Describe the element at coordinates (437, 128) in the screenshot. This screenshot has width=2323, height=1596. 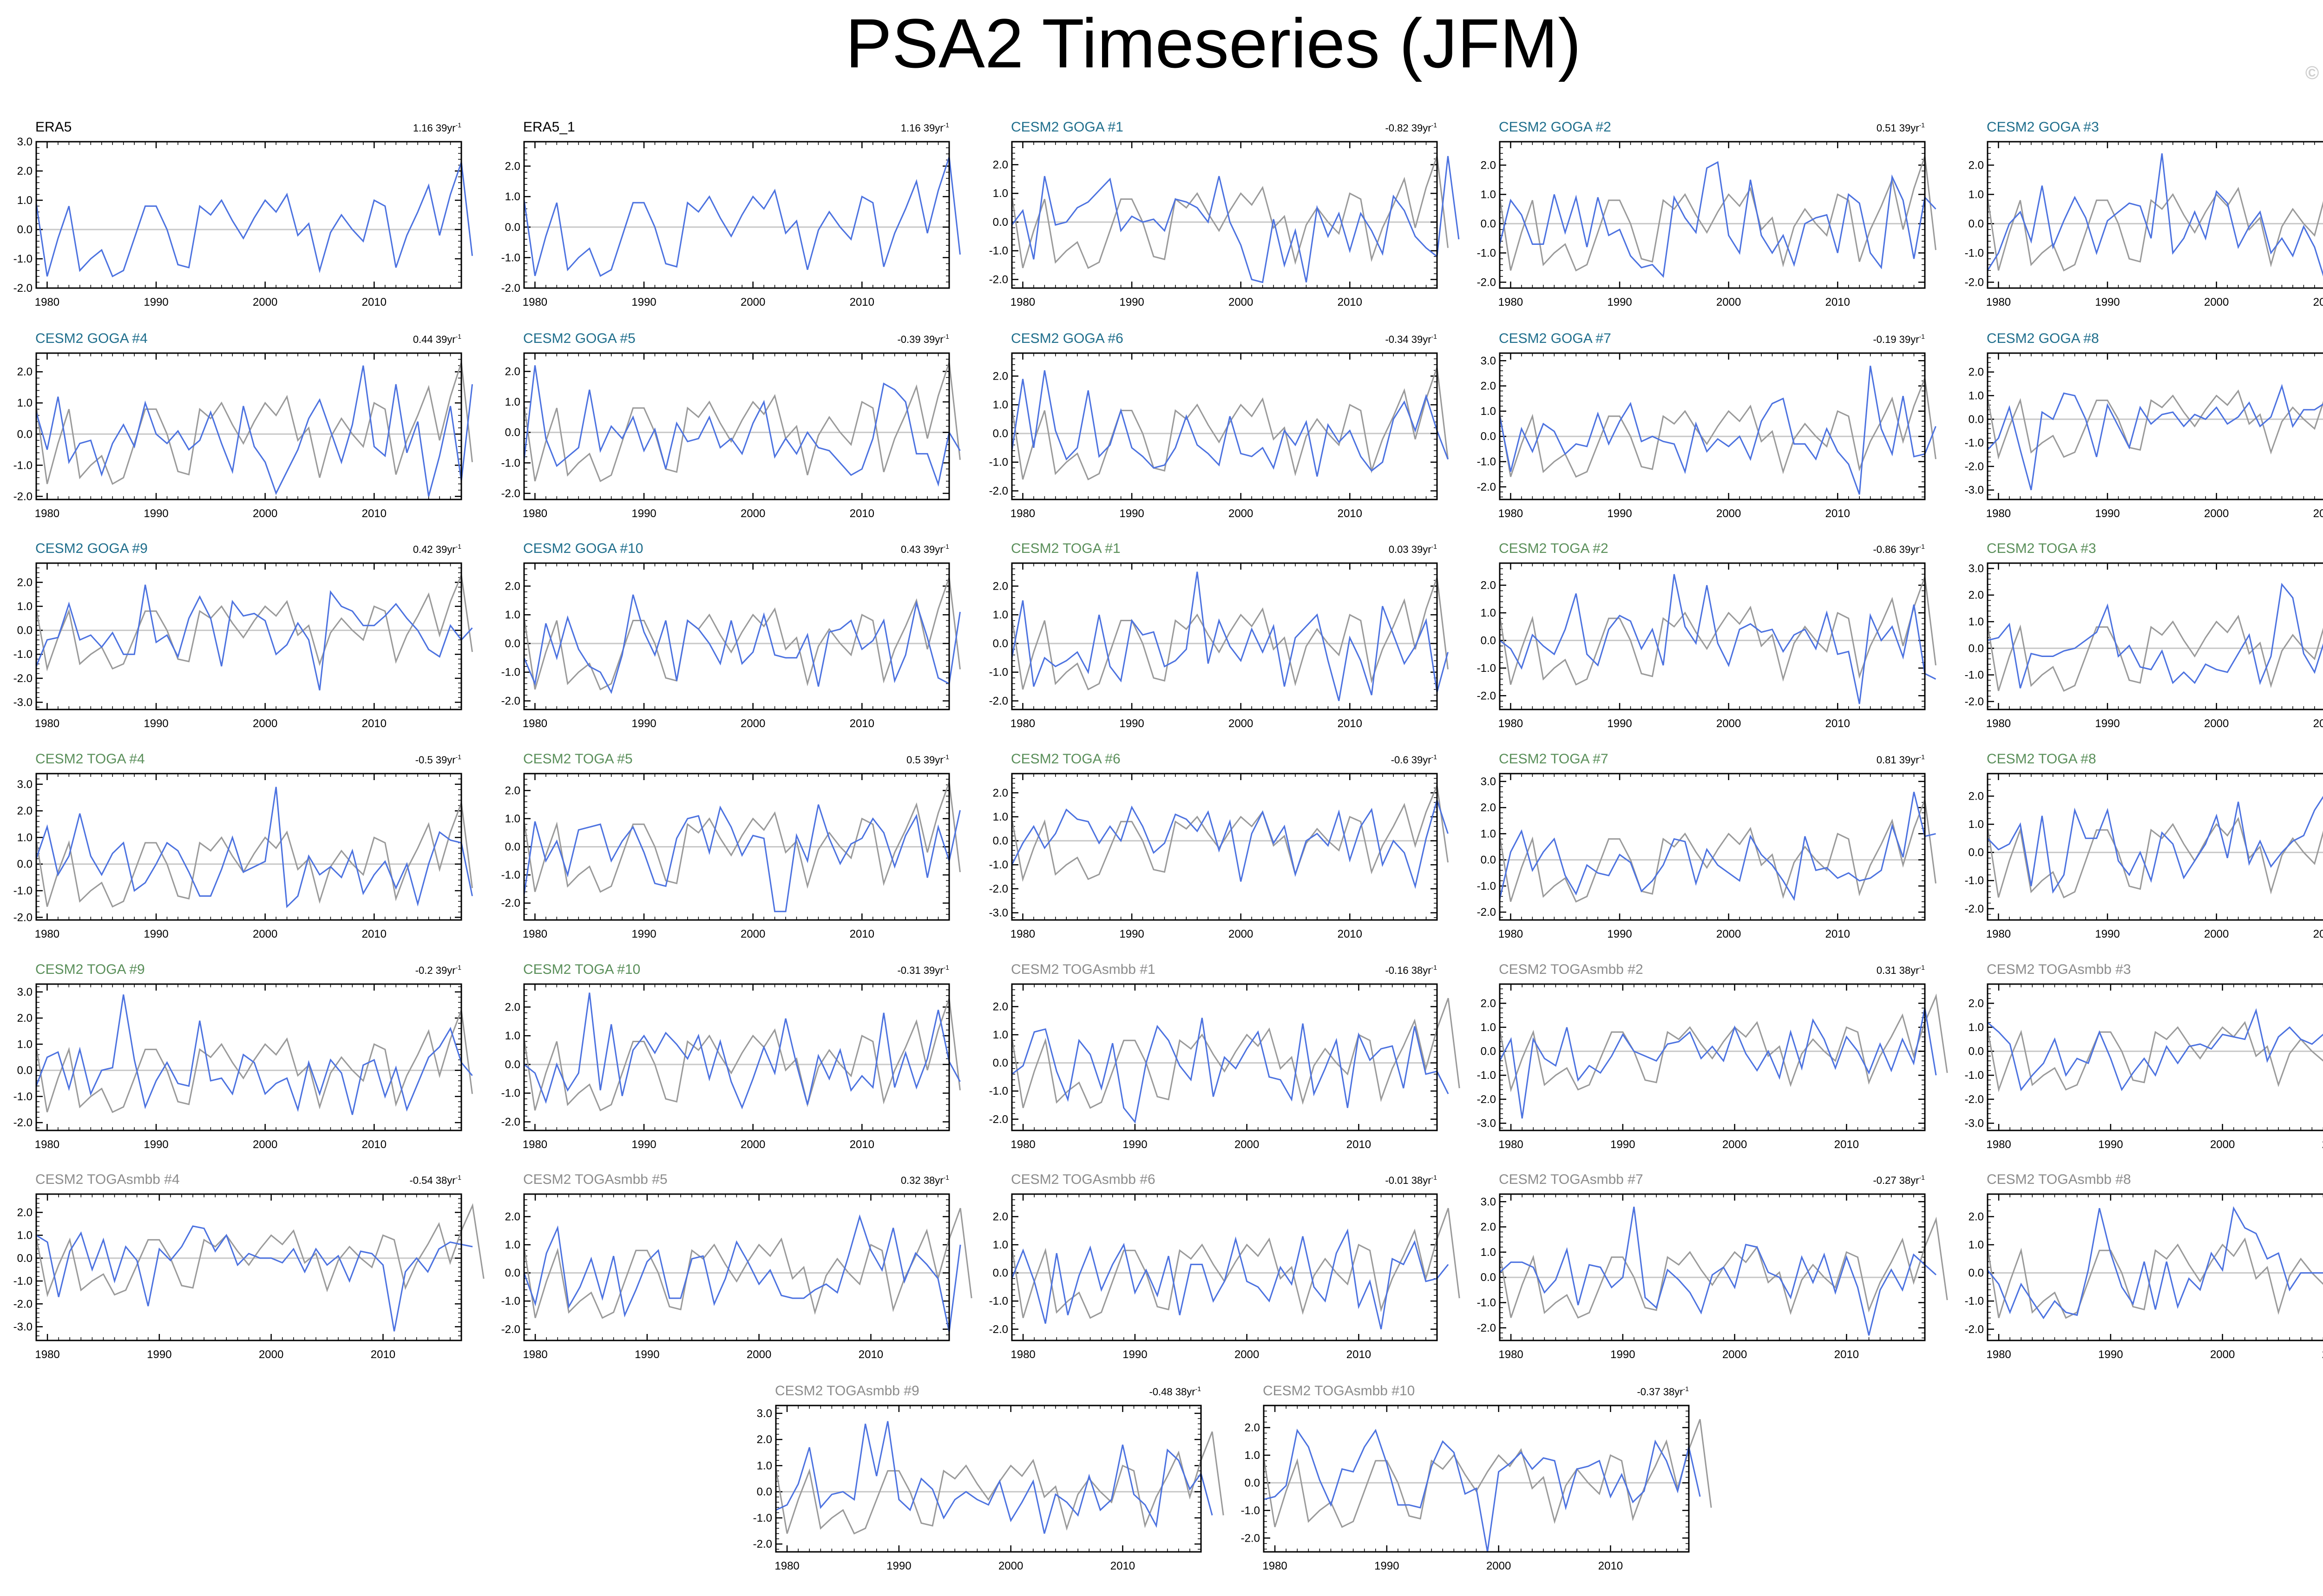
I see `panel-trend: 1.16 39yr-1` at that location.